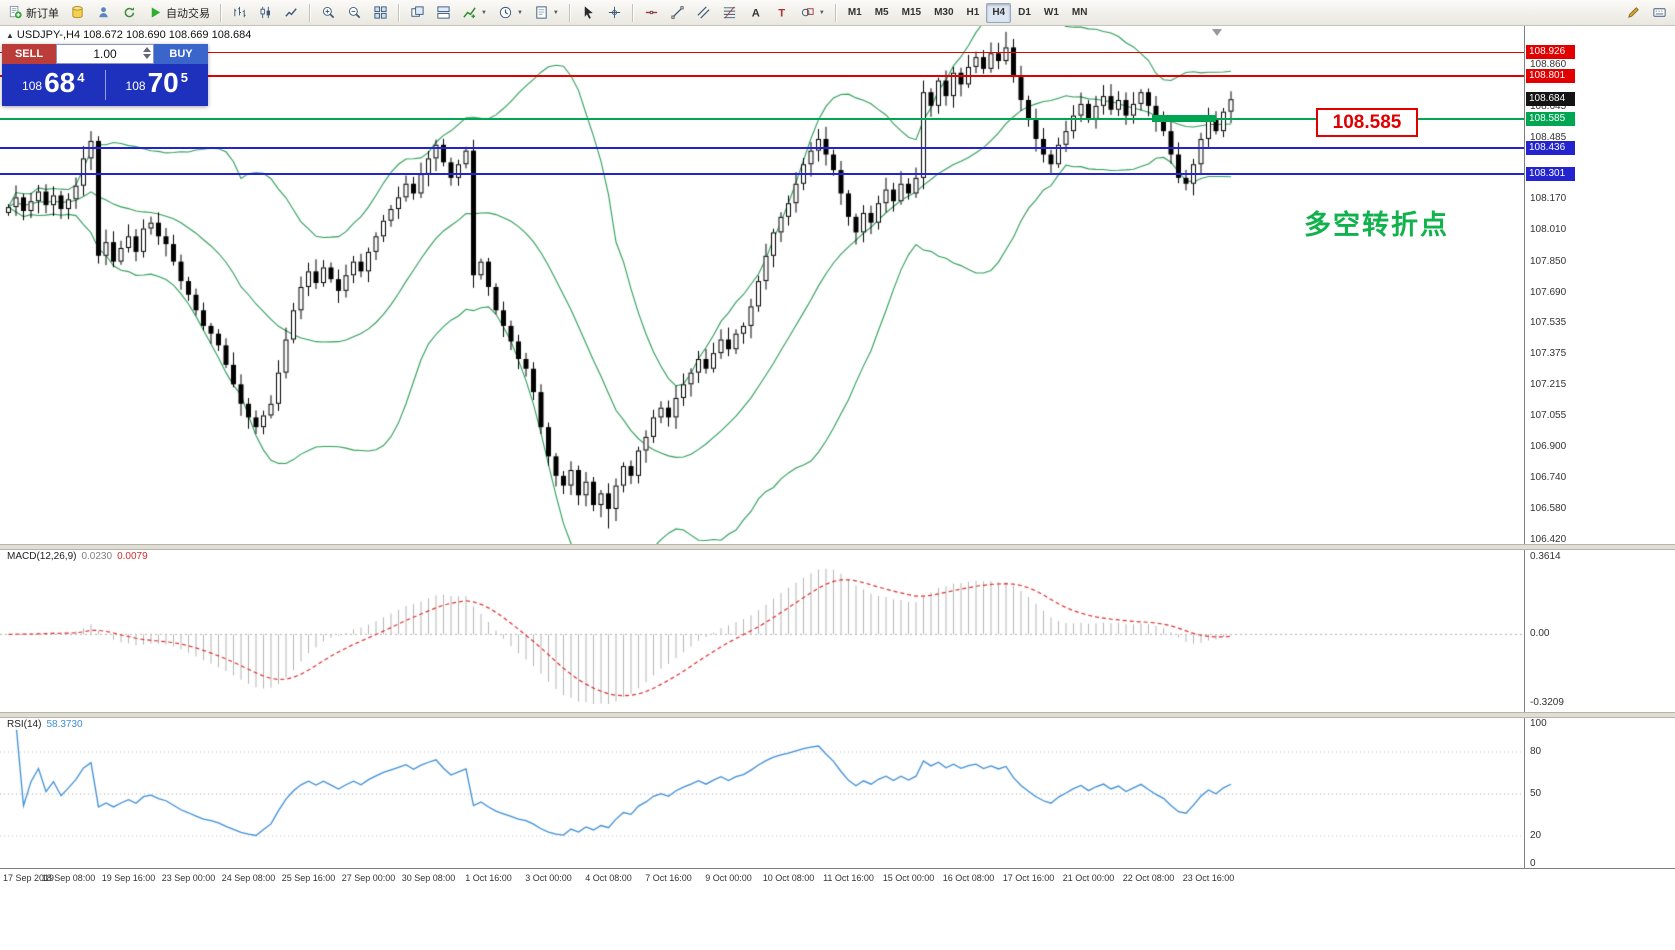  I want to click on label-tool-button: T, so click(781, 13).